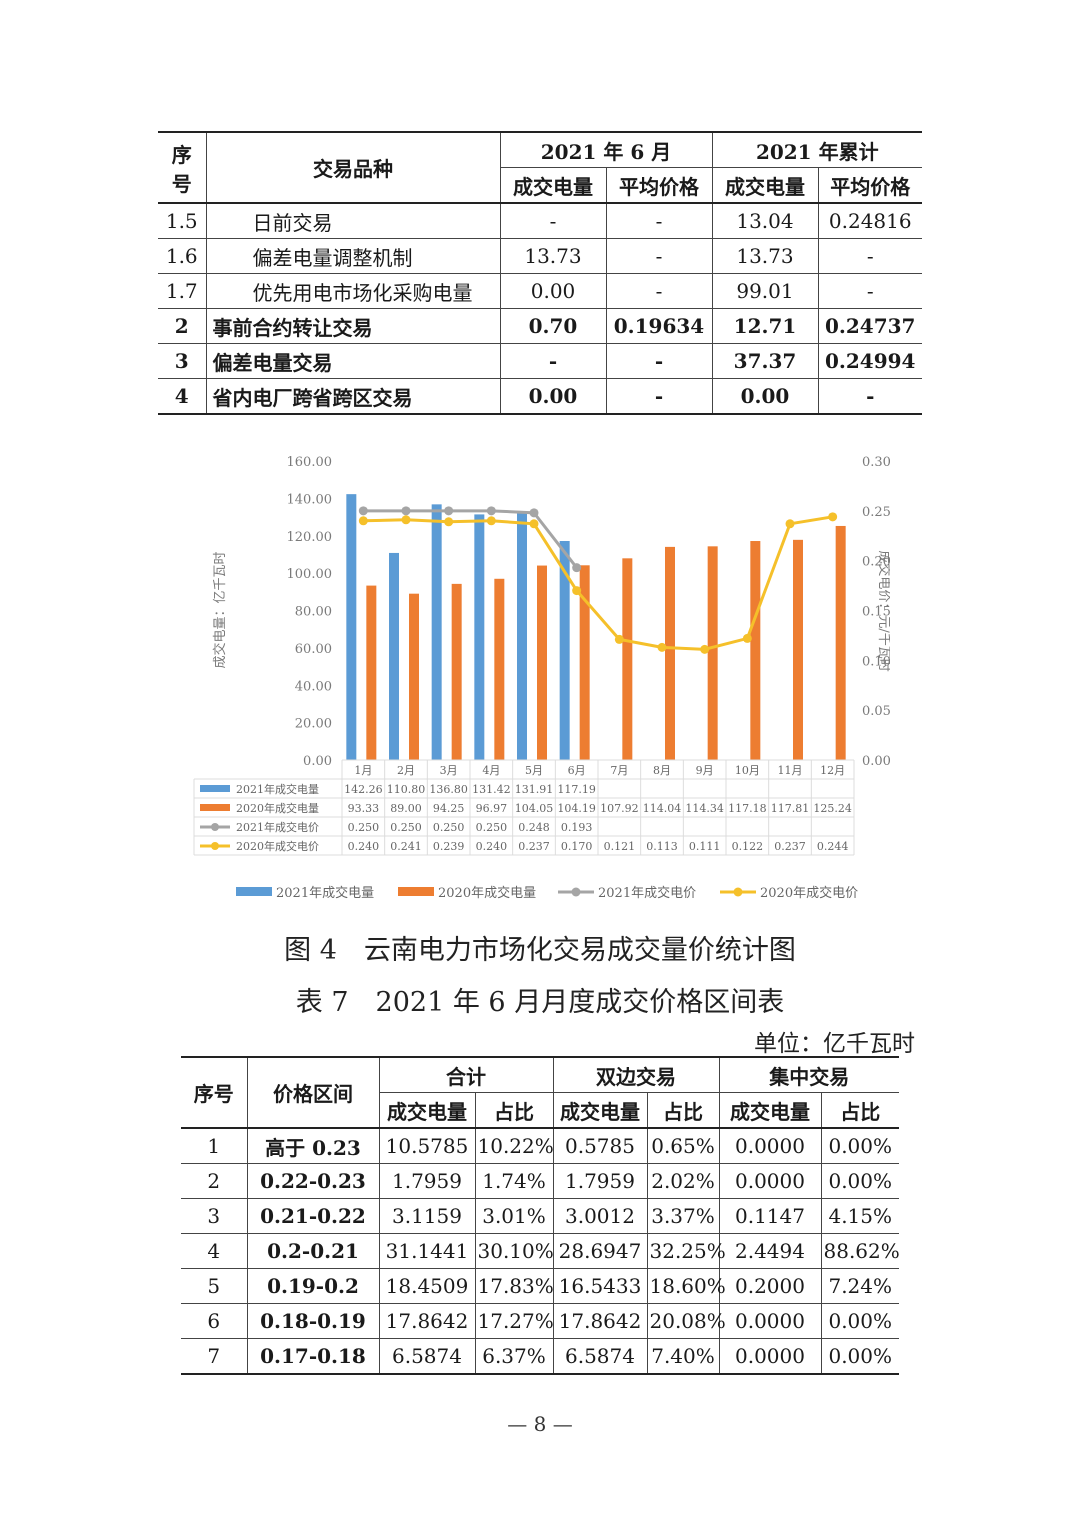  What do you see at coordinates (860, 1357) in the screenshot?
I see `row-centralized-share: 0.00%` at bounding box center [860, 1357].